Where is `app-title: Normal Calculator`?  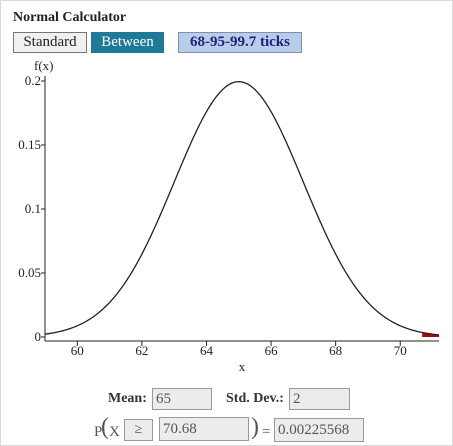
app-title: Normal Calculator is located at coordinates (70, 17).